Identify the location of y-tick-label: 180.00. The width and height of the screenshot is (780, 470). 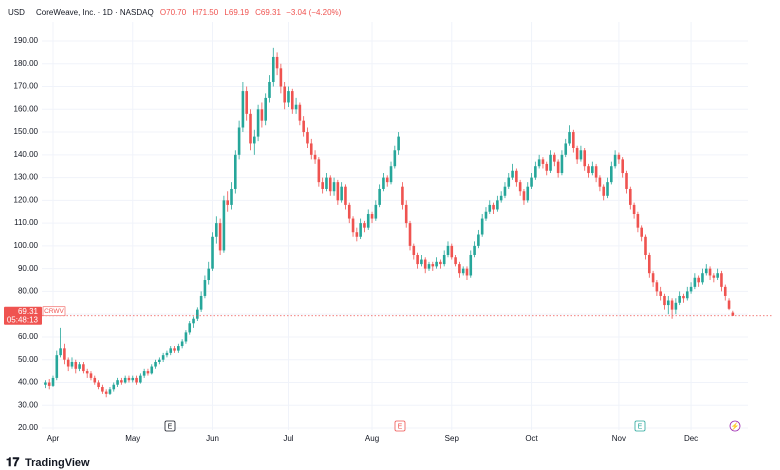
(26, 63).